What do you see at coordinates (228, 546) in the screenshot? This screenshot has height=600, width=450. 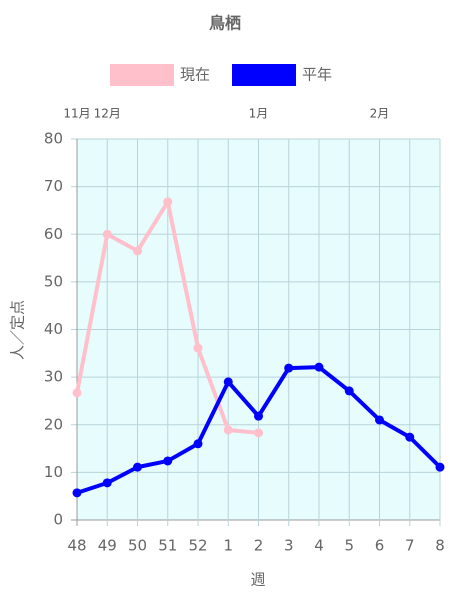 I see `x-tick-label: 1` at bounding box center [228, 546].